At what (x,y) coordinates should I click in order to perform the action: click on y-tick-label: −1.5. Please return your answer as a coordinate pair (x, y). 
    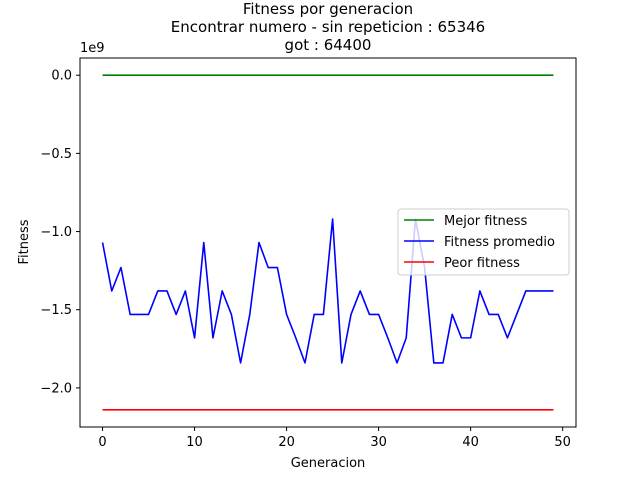
    Looking at the image, I should click on (56, 310).